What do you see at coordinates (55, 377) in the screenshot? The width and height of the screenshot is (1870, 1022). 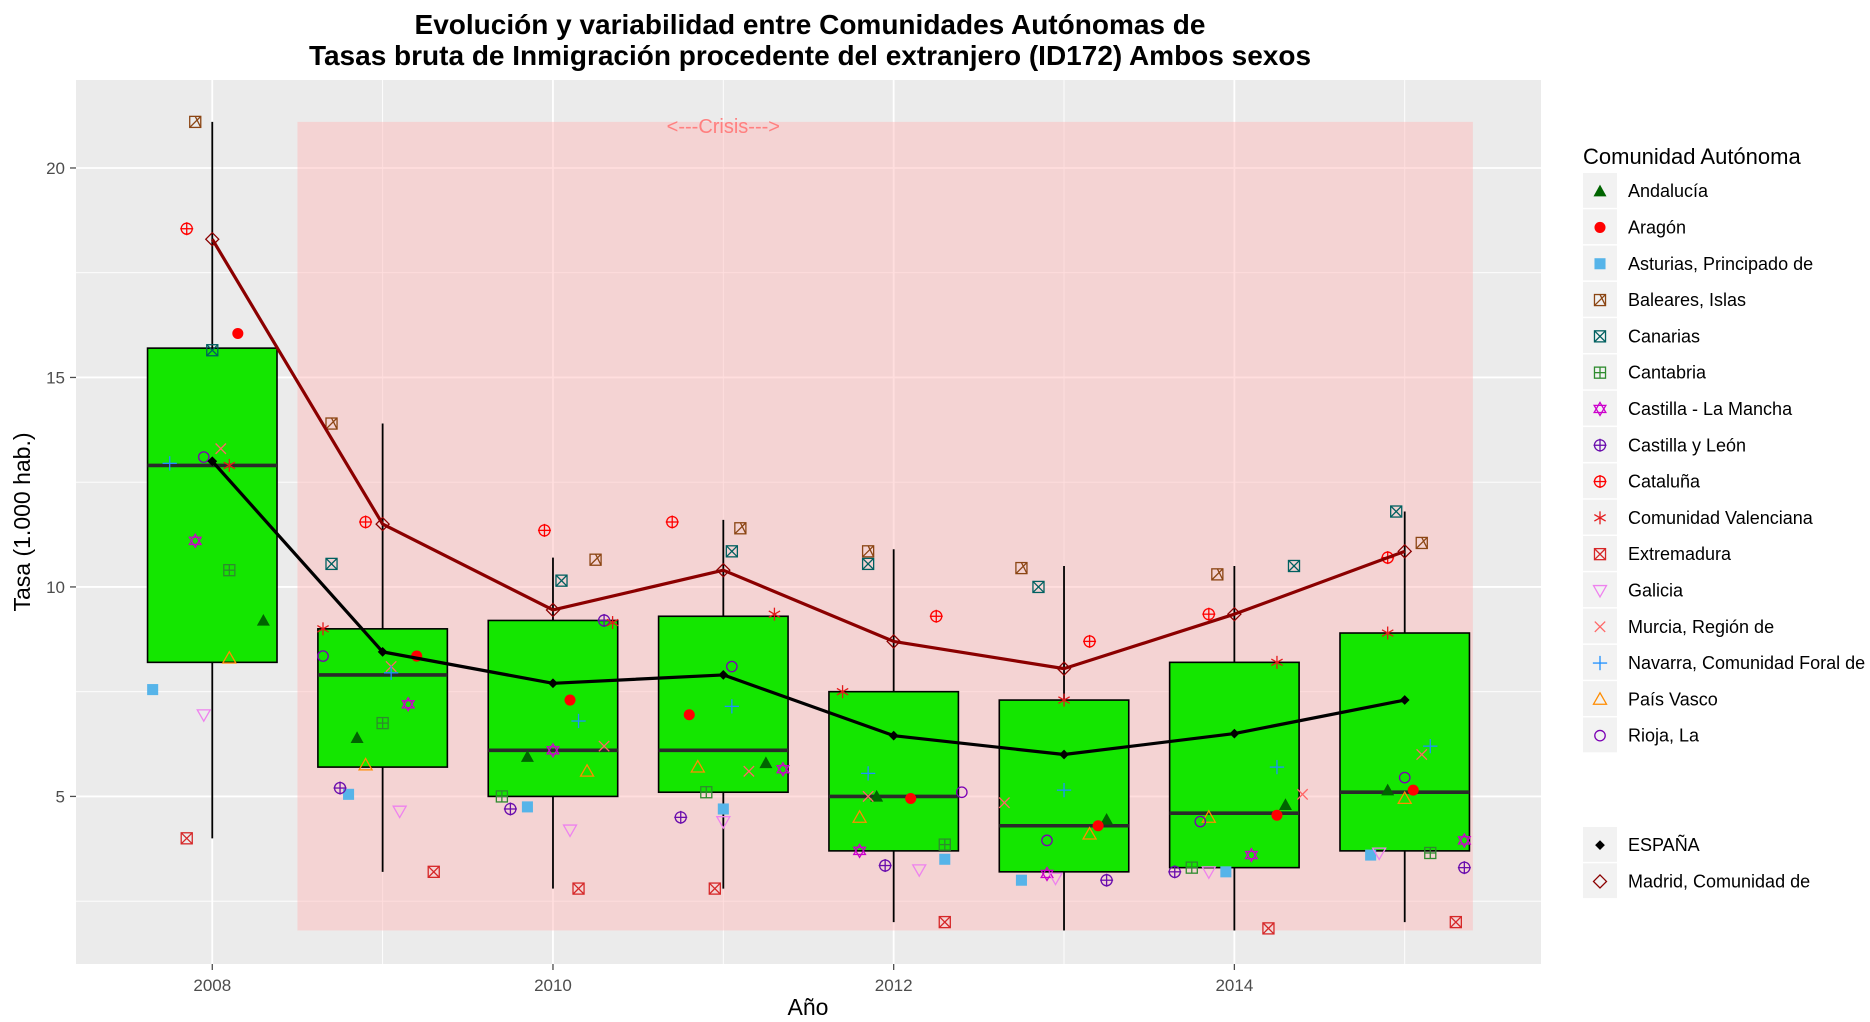 I see `y-tick-label: 15` at bounding box center [55, 377].